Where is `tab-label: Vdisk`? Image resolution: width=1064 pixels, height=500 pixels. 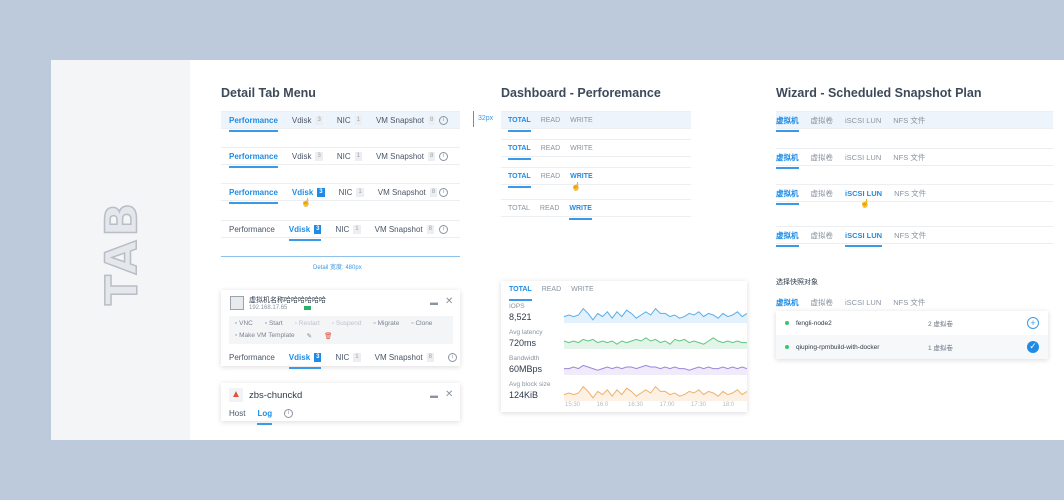
tab-label: Vdisk is located at coordinates (299, 229).